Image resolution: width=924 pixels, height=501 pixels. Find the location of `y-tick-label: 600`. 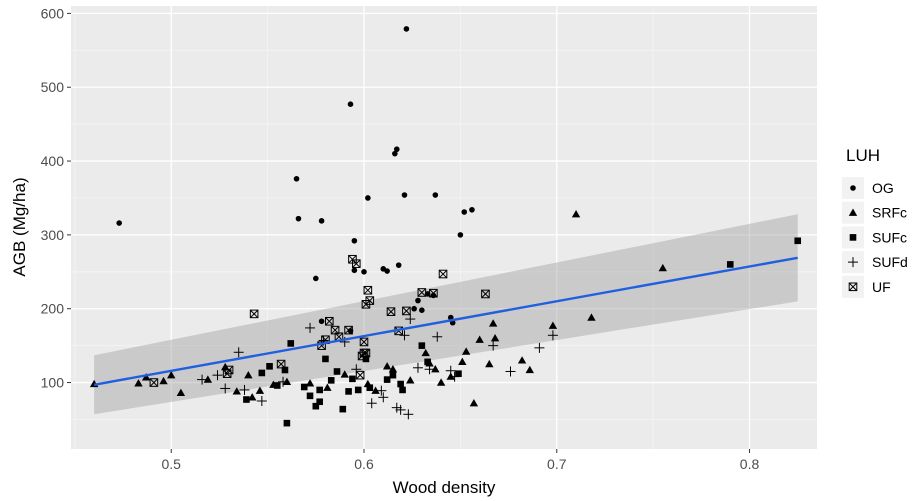

y-tick-label: 600 is located at coordinates (53, 13).